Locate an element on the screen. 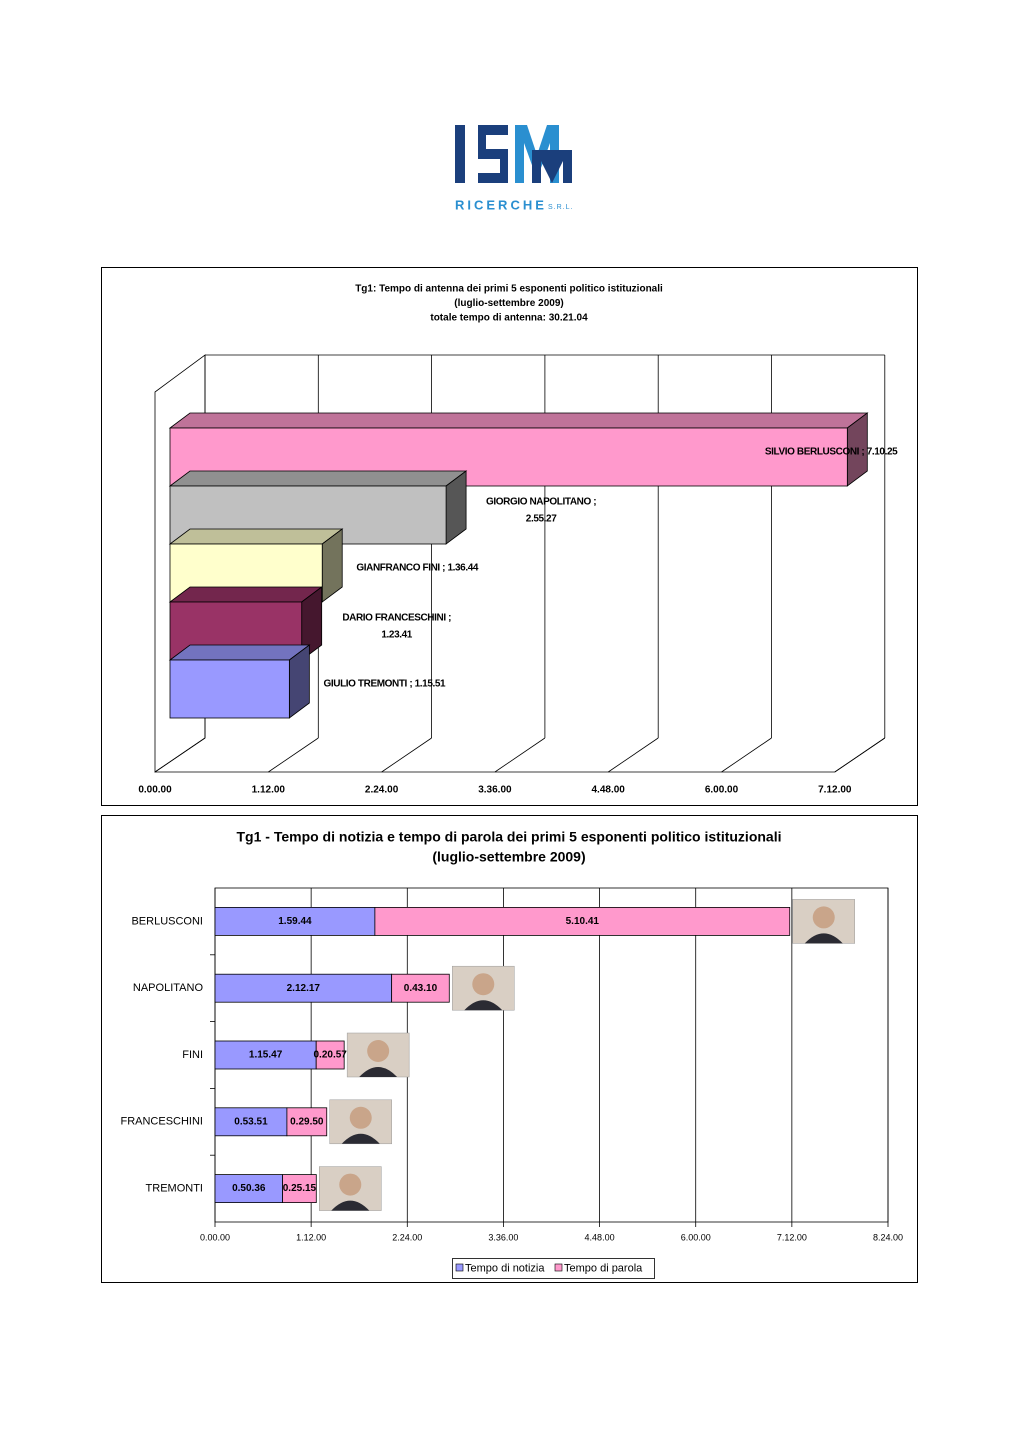 This screenshot has width=1020, height=1443. x-tick-label: 8.24.00 is located at coordinates (888, 1237).